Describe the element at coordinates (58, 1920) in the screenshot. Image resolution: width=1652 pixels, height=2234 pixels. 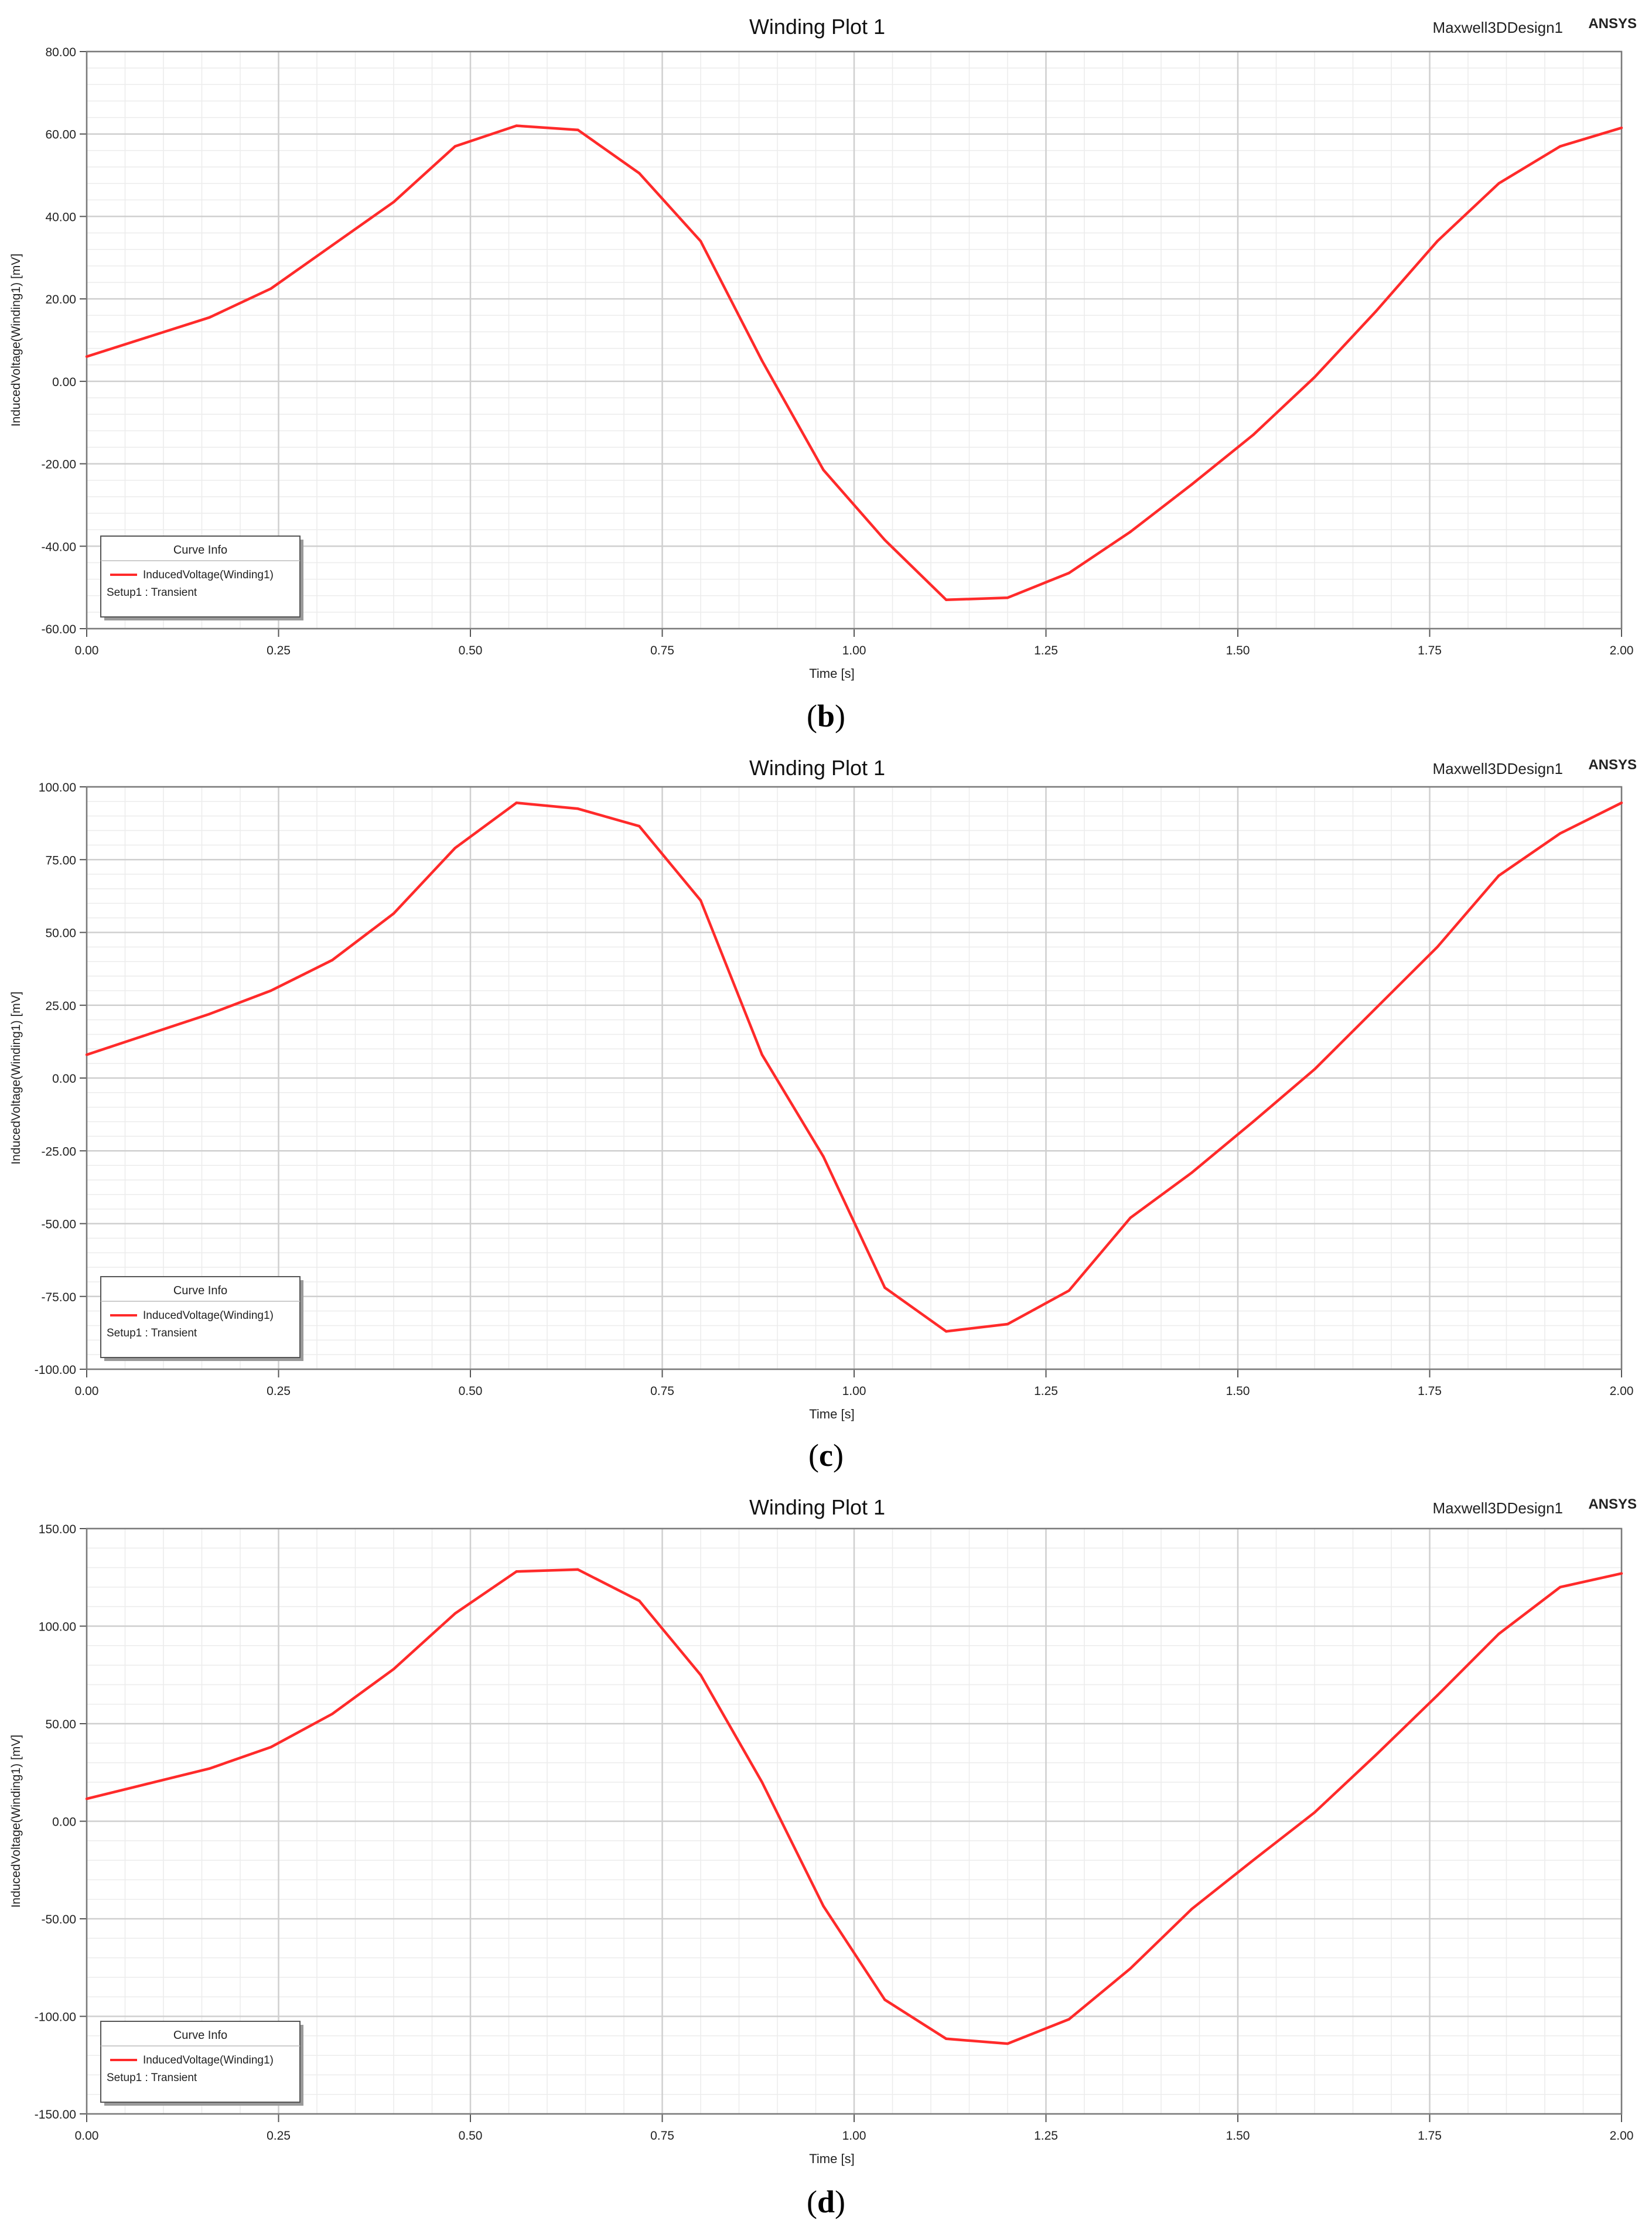
I see `y-tick-label: -50.00` at that location.